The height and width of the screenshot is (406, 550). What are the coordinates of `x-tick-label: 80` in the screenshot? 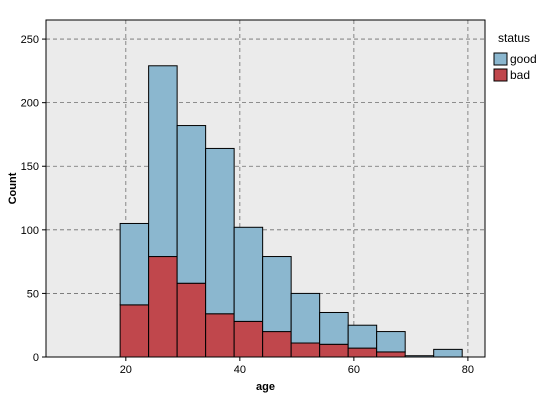 It's located at (468, 370).